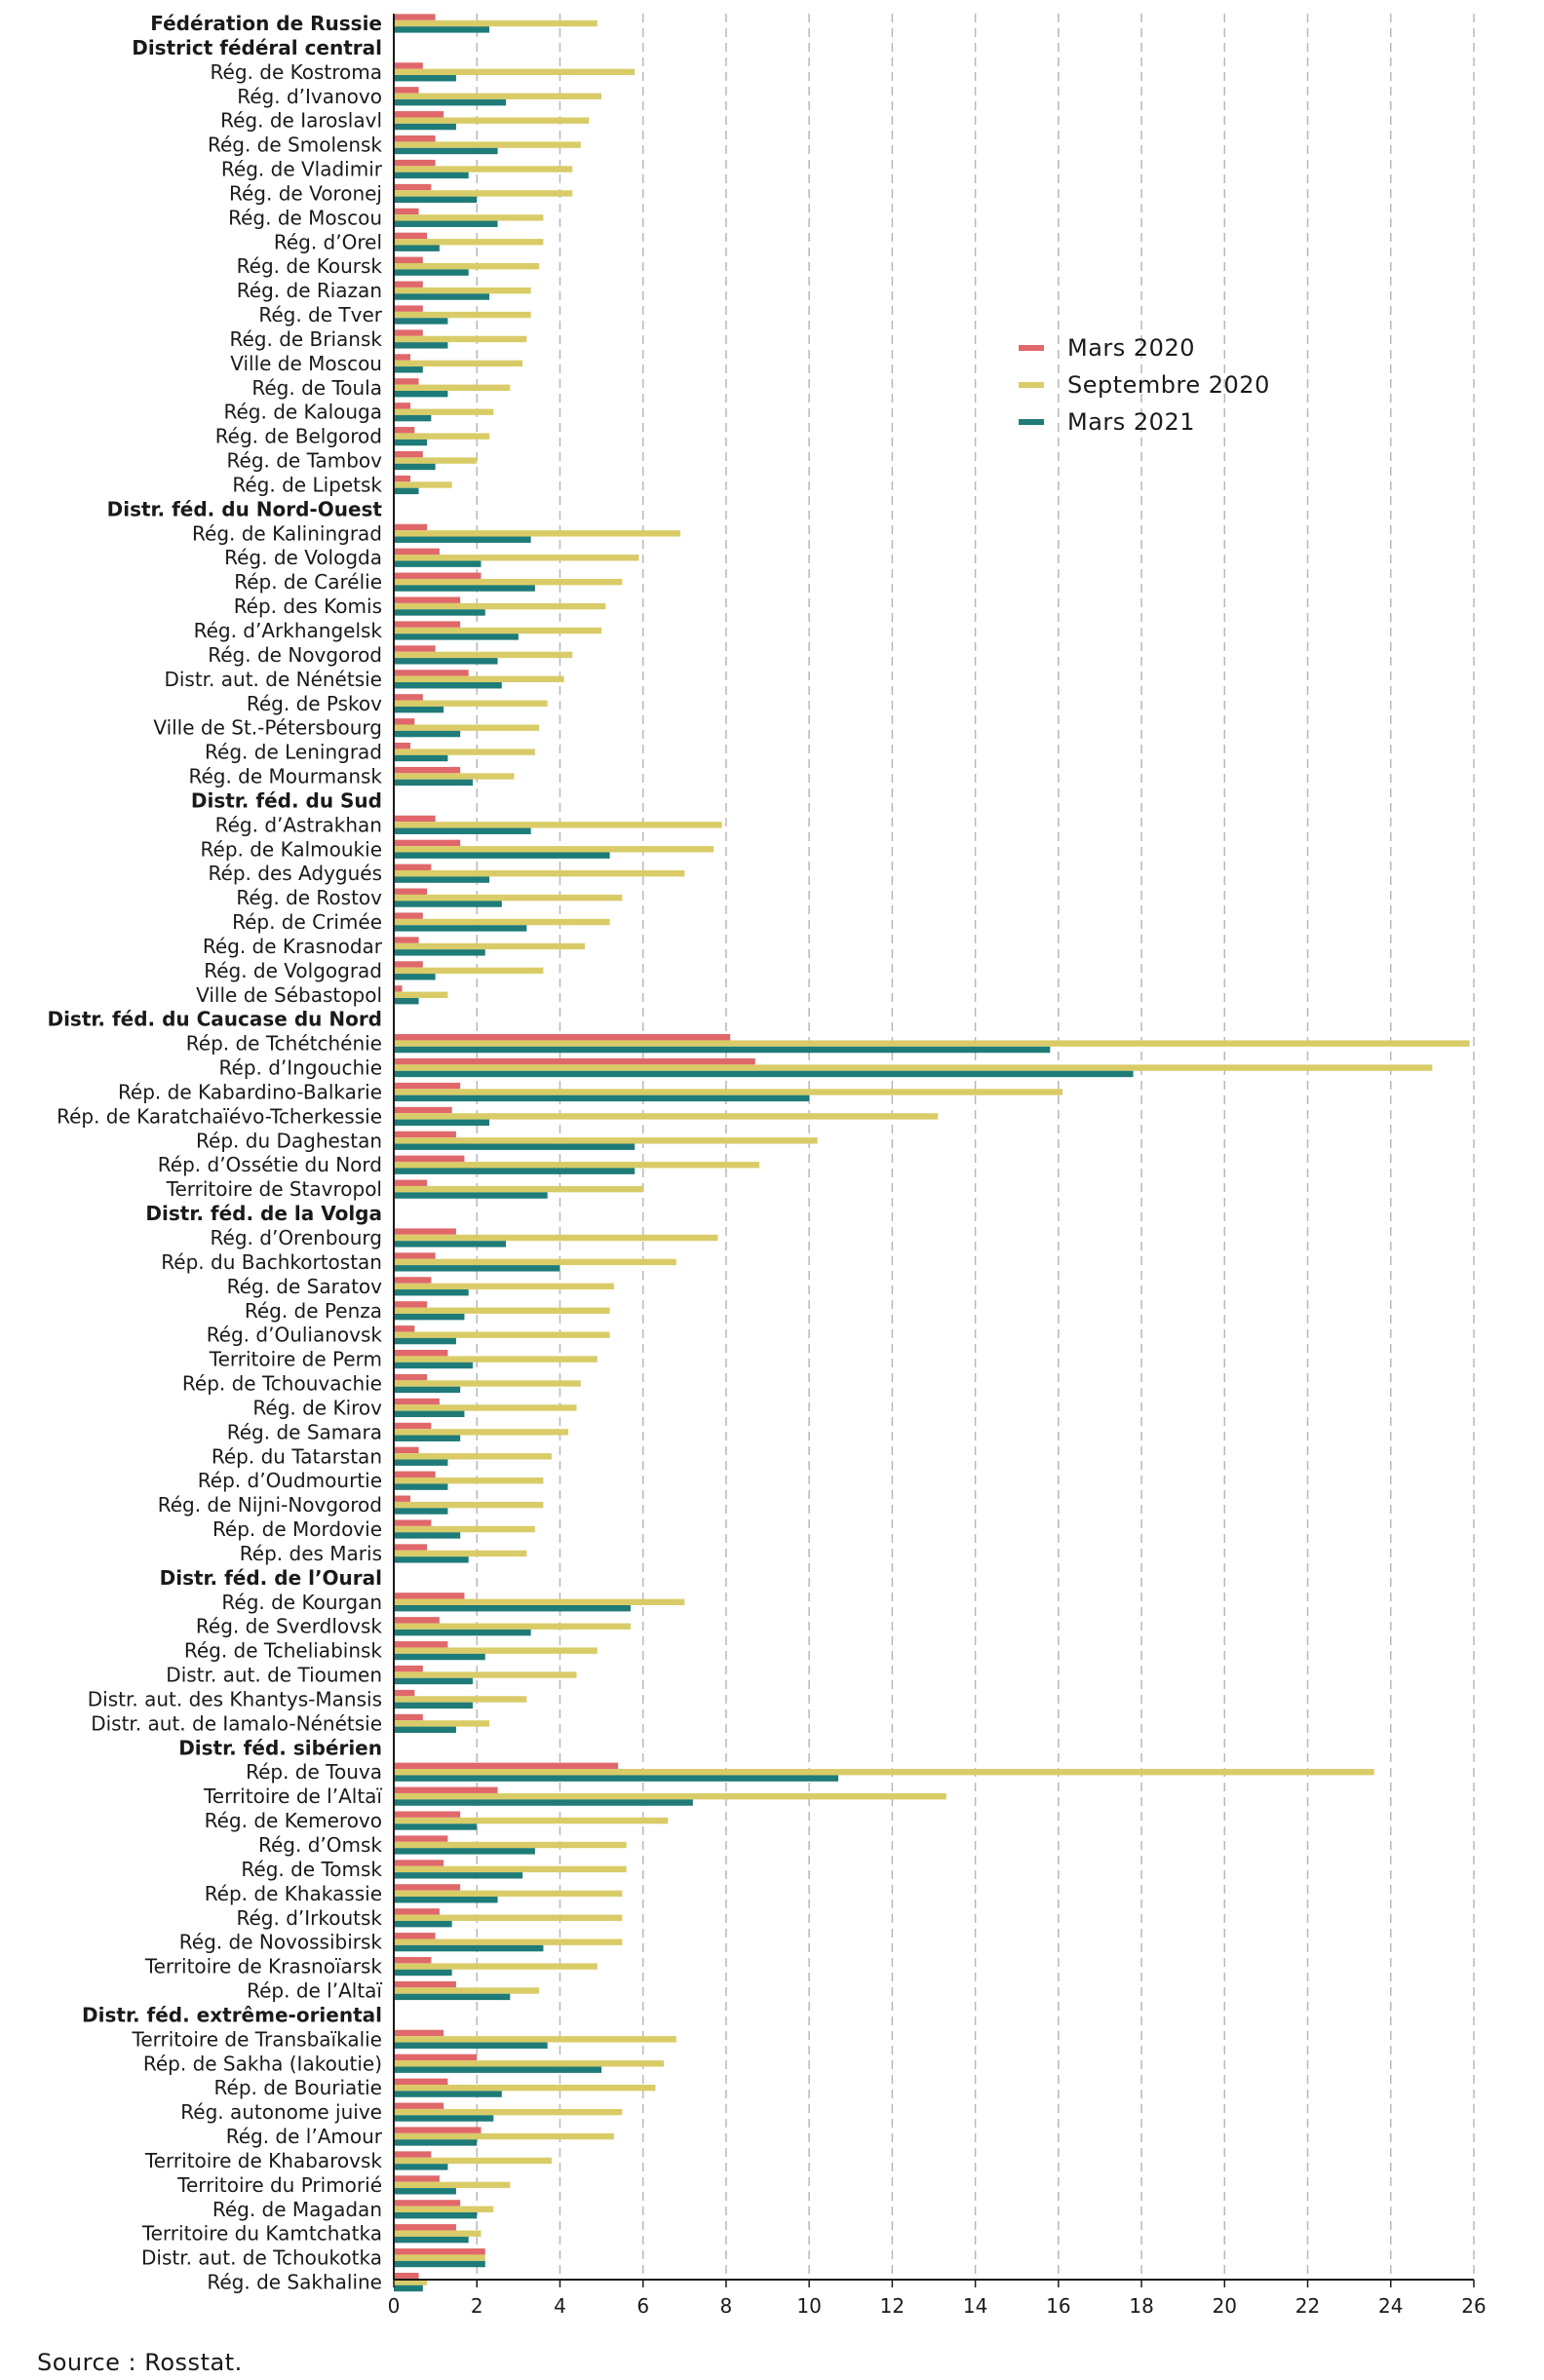 The height and width of the screenshot is (2380, 1544). What do you see at coordinates (305, 461) in the screenshot?
I see `category-label: Rég. de Tambov` at bounding box center [305, 461].